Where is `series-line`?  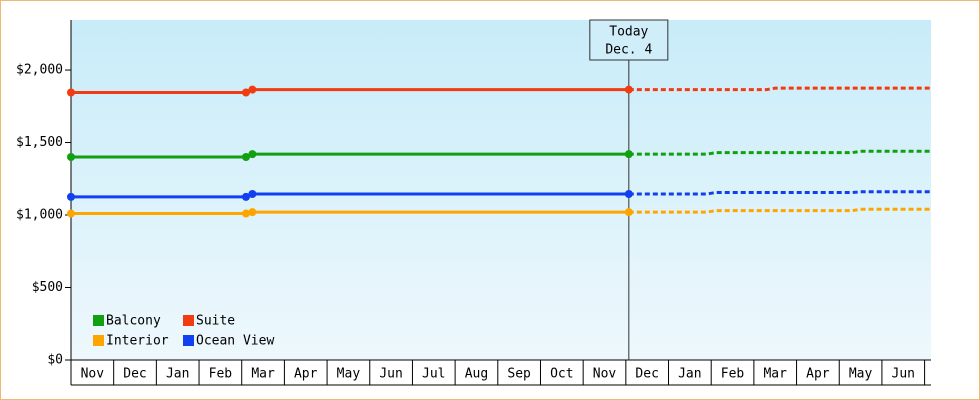 series-line is located at coordinates (350, 213).